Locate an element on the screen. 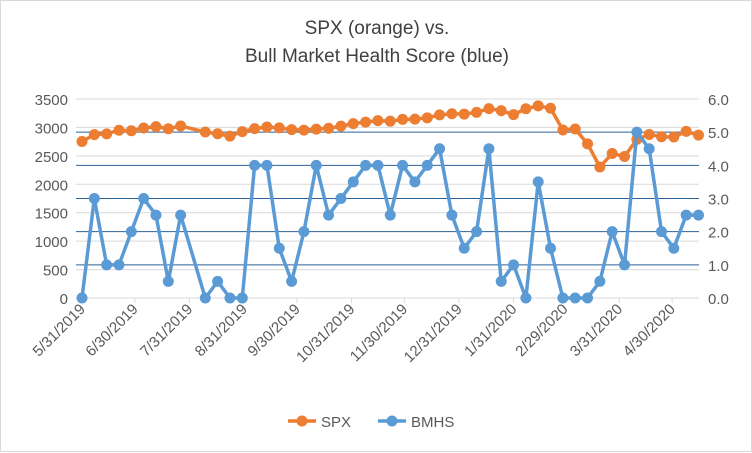  series-line-spx is located at coordinates (390, 136).